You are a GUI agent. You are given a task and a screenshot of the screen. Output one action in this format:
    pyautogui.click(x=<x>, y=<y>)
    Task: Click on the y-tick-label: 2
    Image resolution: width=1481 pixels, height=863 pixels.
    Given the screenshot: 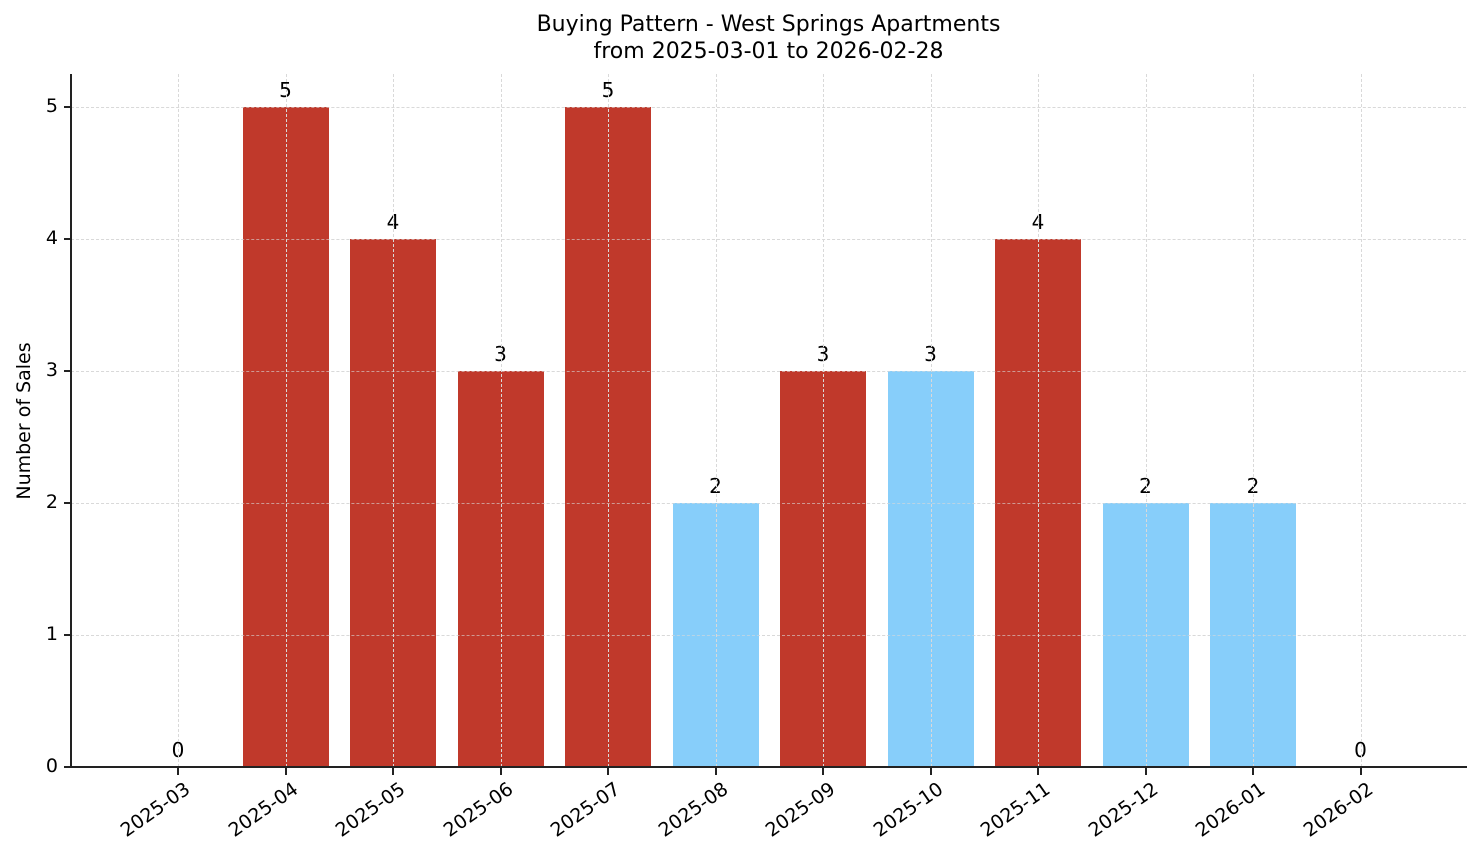 What is the action you would take?
    pyautogui.click(x=51, y=502)
    